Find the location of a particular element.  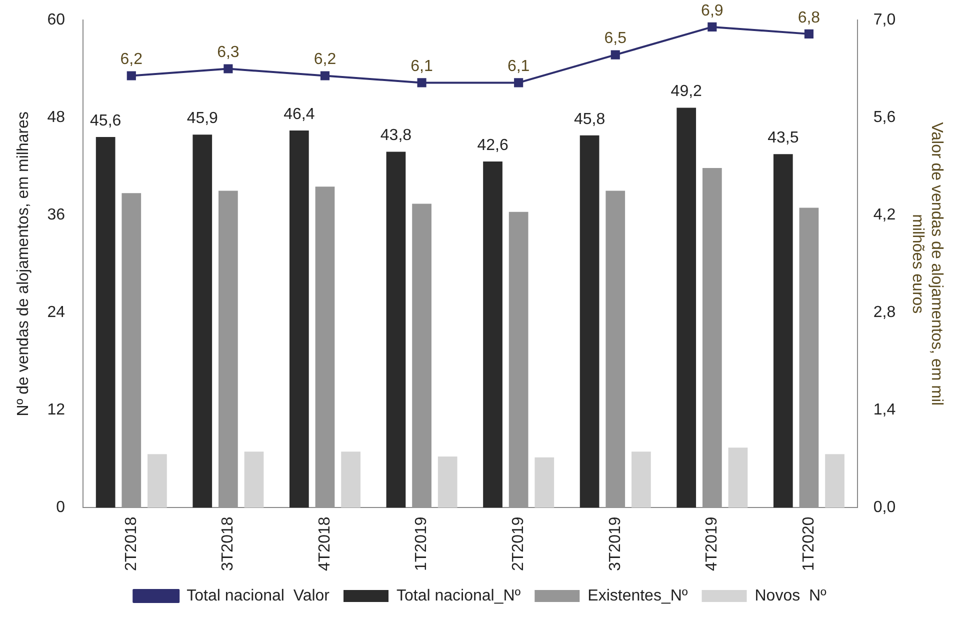

data-label: 6,3 is located at coordinates (228, 53).